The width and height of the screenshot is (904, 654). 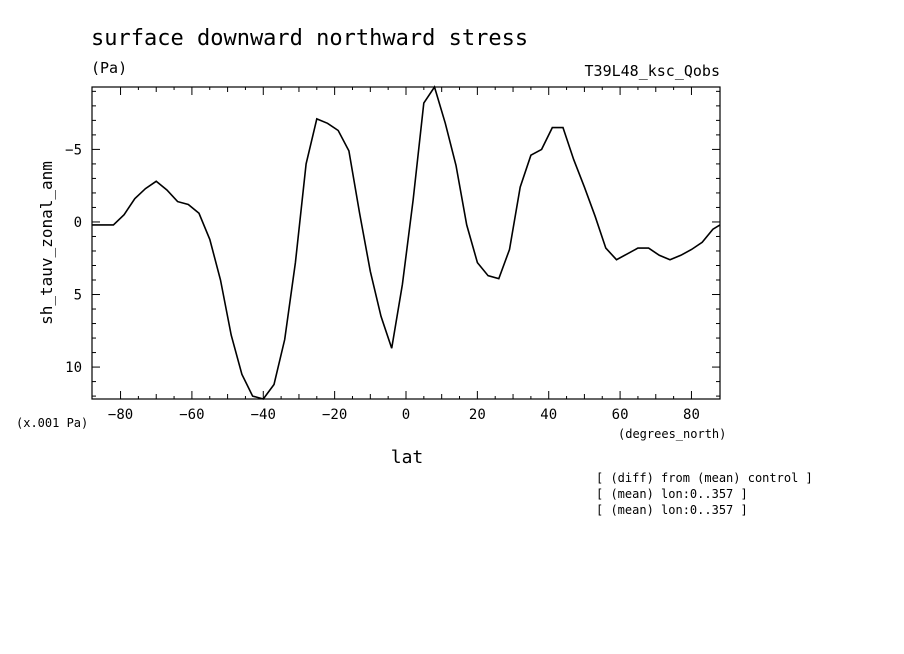 I want to click on y-scale-label: (x.001 Pa), so click(x=52, y=423).